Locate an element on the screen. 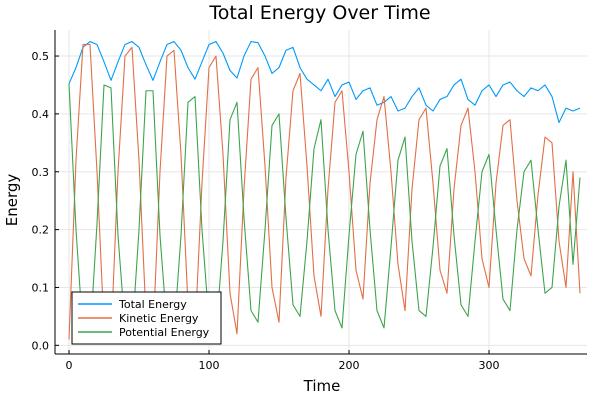 The height and width of the screenshot is (400, 600). legend-label-potential-energy: Potential Energy is located at coordinates (164, 332).